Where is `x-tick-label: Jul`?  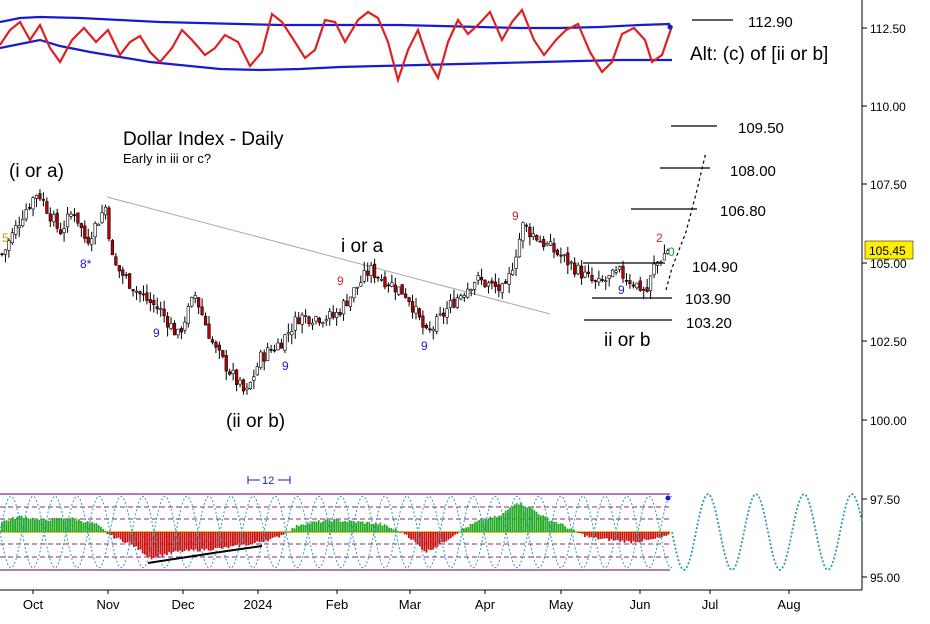 x-tick-label: Jul is located at coordinates (710, 604).